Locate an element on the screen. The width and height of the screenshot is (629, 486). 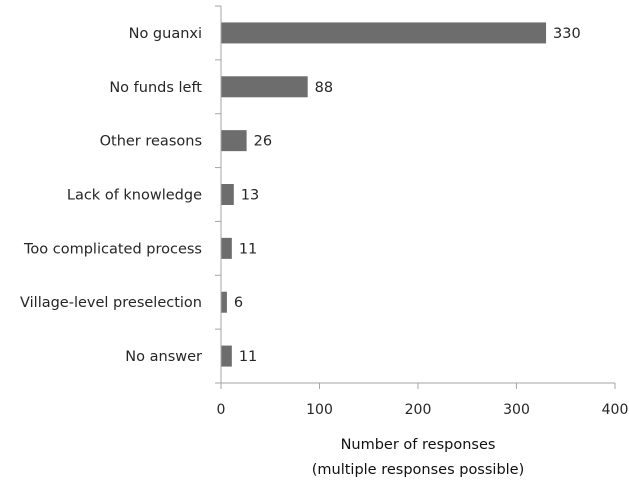
category-label: No guanxi is located at coordinates (165, 34).